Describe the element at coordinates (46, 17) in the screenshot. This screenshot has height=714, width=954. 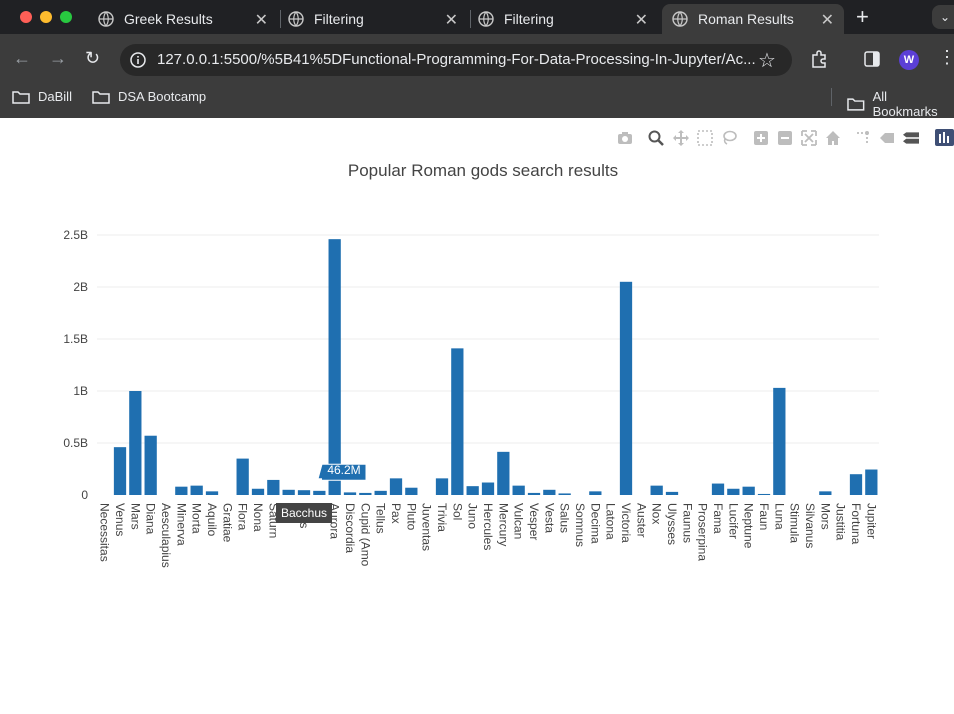
I see `minimize-window-button` at that location.